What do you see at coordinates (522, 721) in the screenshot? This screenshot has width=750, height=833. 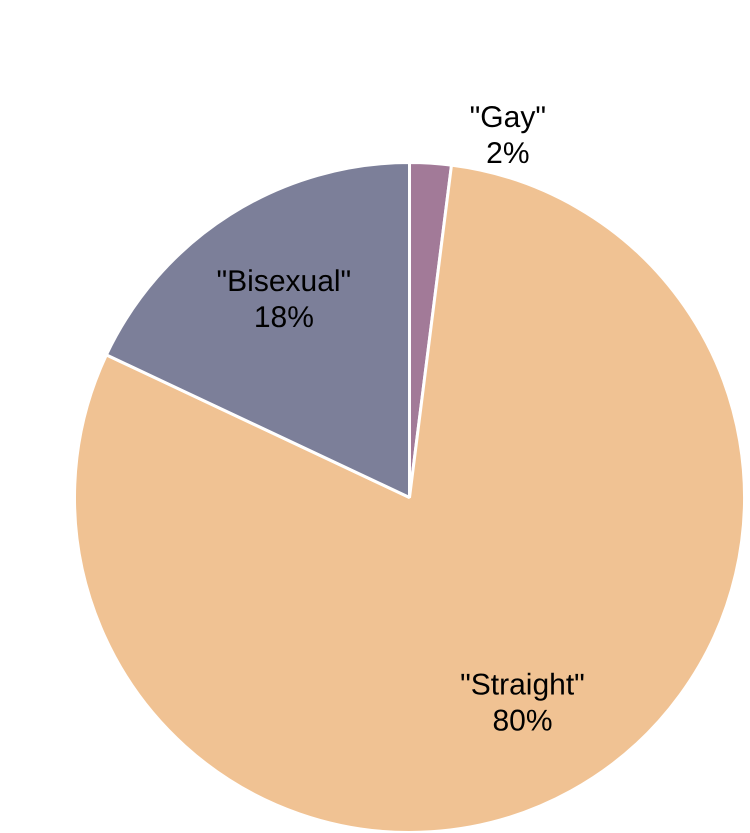 I see `data-label: 80%` at bounding box center [522, 721].